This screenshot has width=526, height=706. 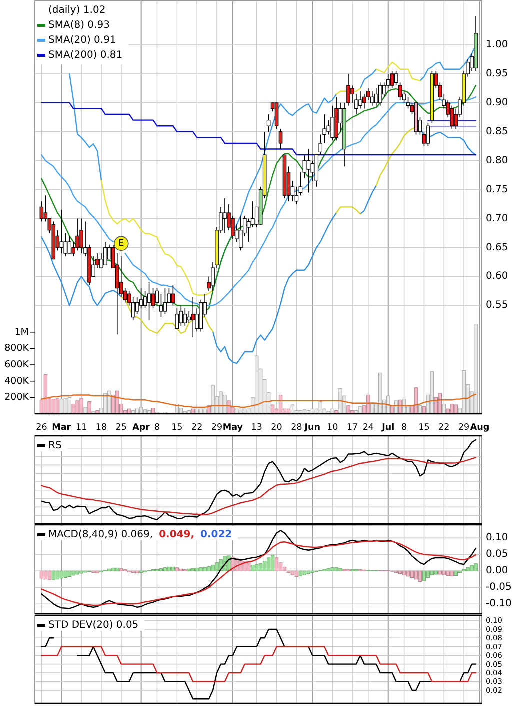 What do you see at coordinates (497, 160) in the screenshot?
I see `y-tick-label: 0.80` at bounding box center [497, 160].